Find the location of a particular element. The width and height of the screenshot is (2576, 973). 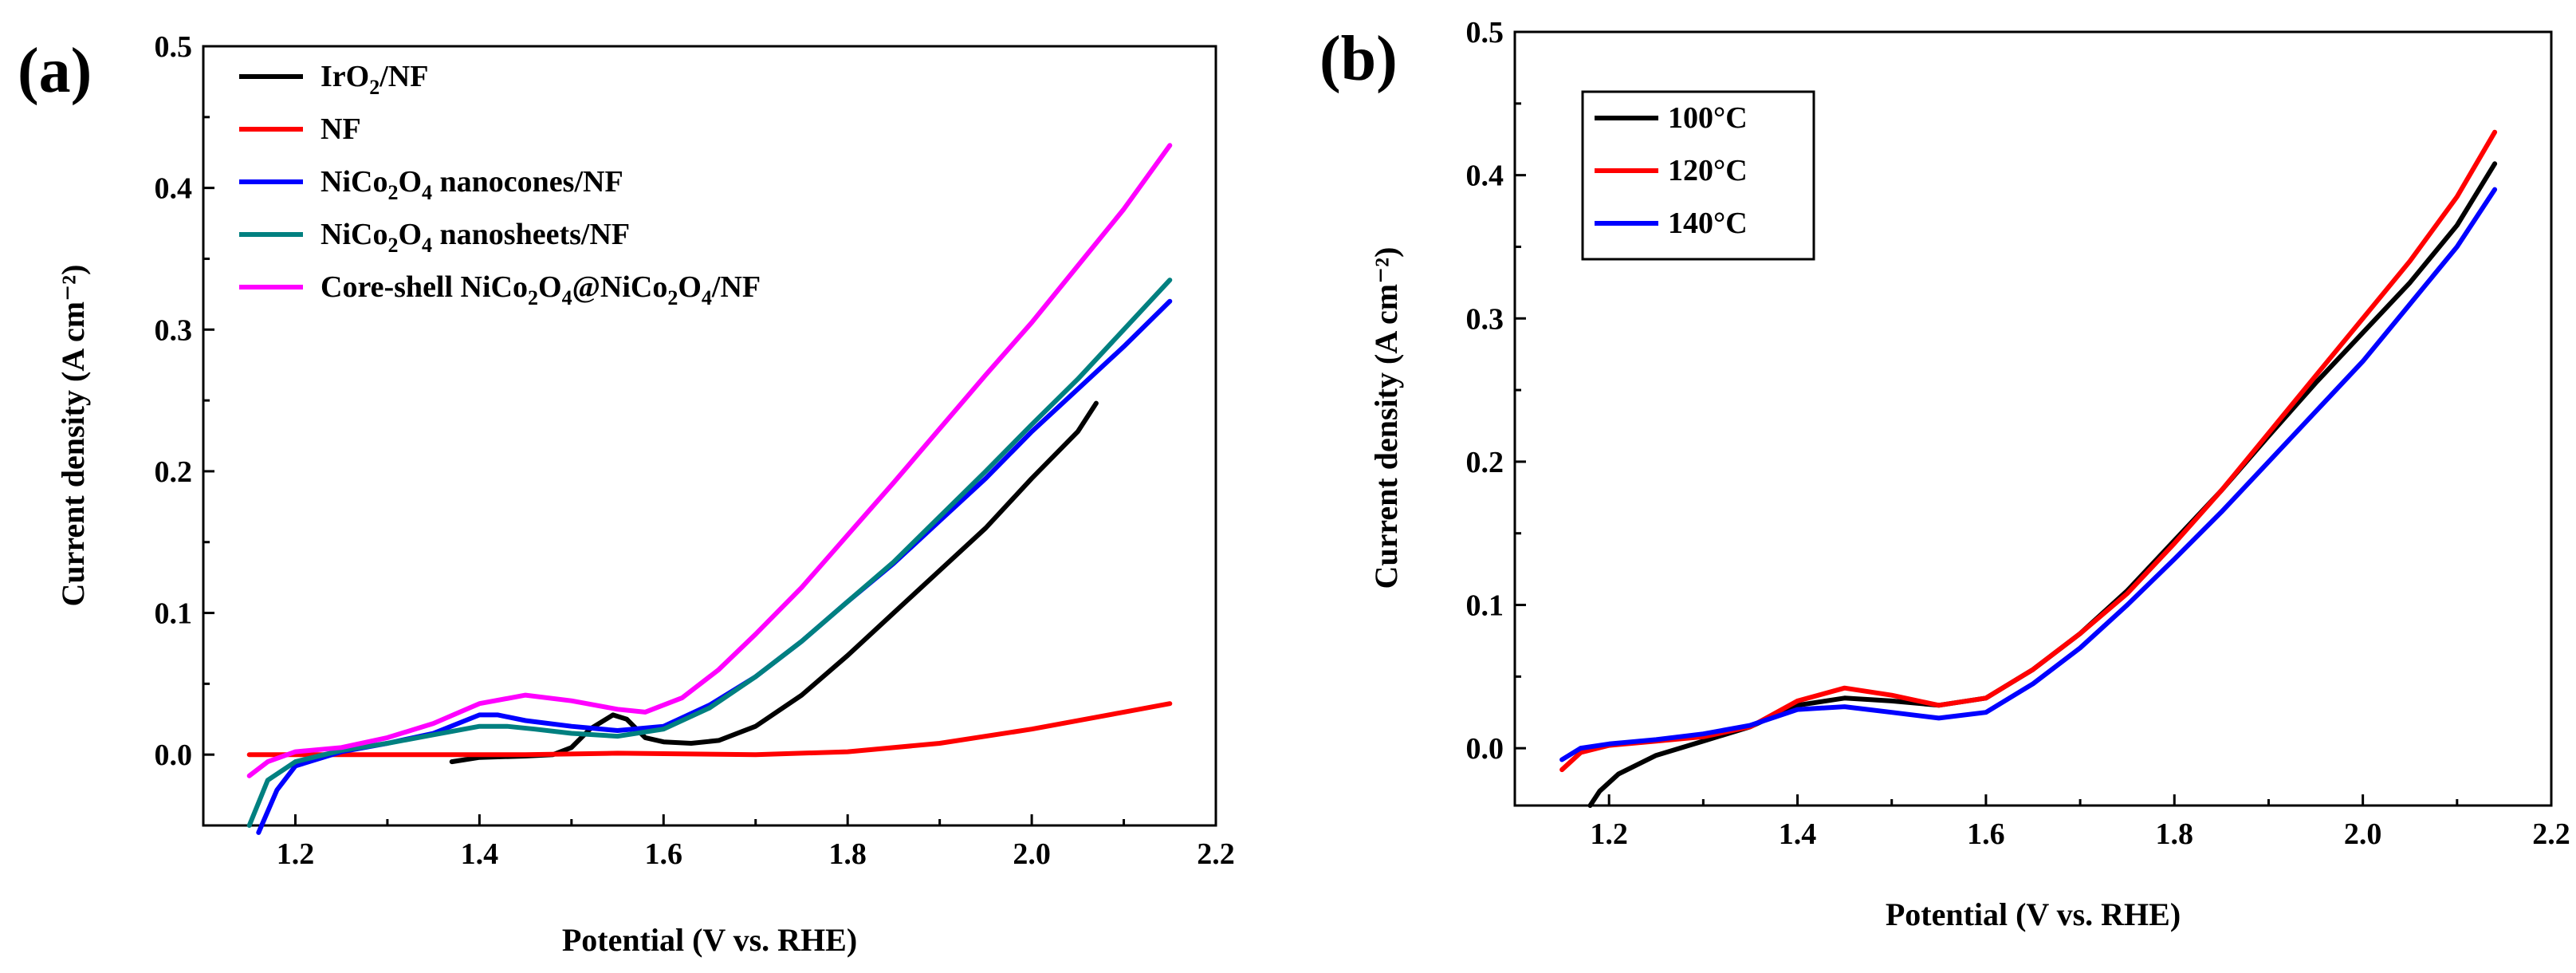

panel-b-x-axis-title: Potential (V vs. RHE) is located at coordinates (2034, 914).